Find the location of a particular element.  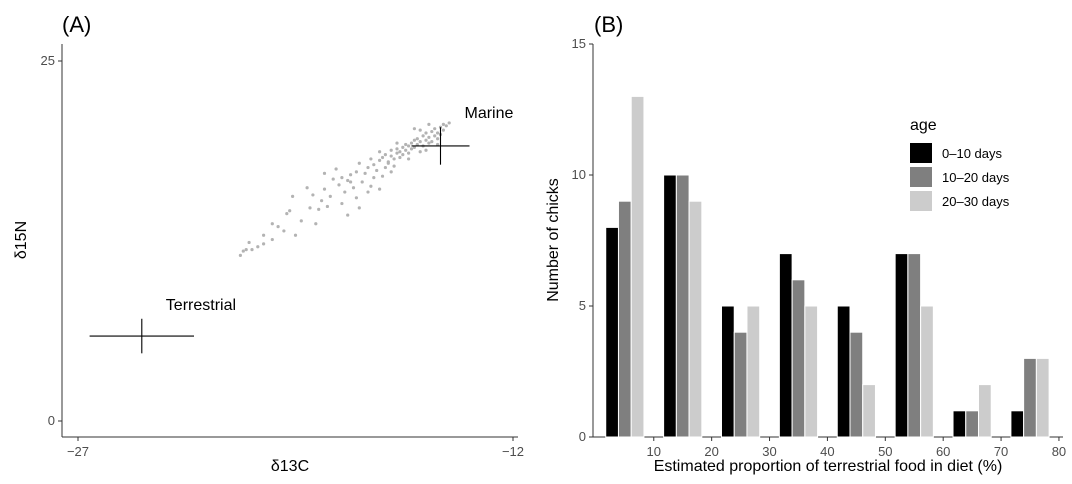

legend-entry-label: 20–30 days is located at coordinates (976, 201).